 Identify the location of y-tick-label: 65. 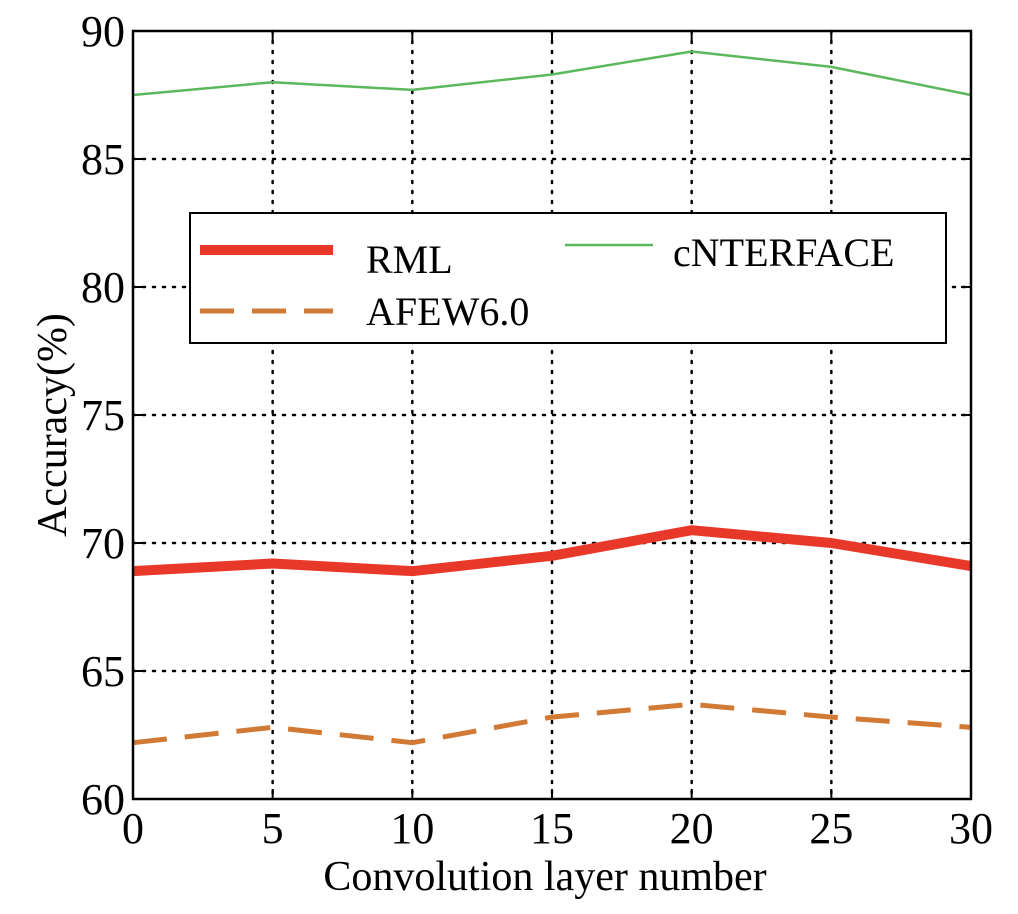
(103, 671).